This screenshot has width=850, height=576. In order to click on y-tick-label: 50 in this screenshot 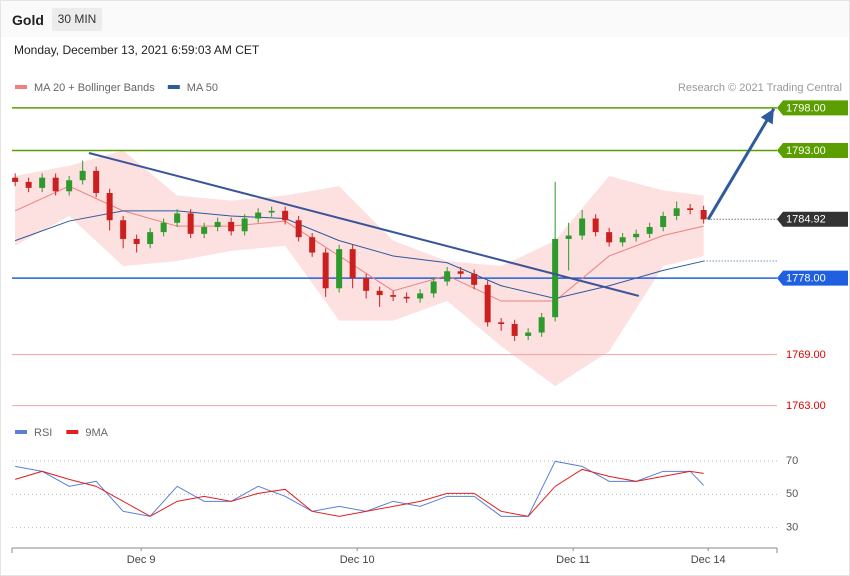, I will do `click(792, 494)`.